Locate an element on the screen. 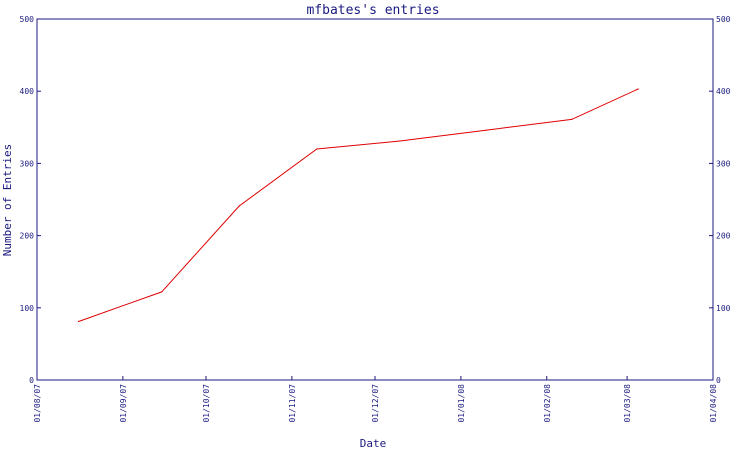 This screenshot has width=750, height=450. x-tick-label: 01/04/08 is located at coordinates (713, 403).